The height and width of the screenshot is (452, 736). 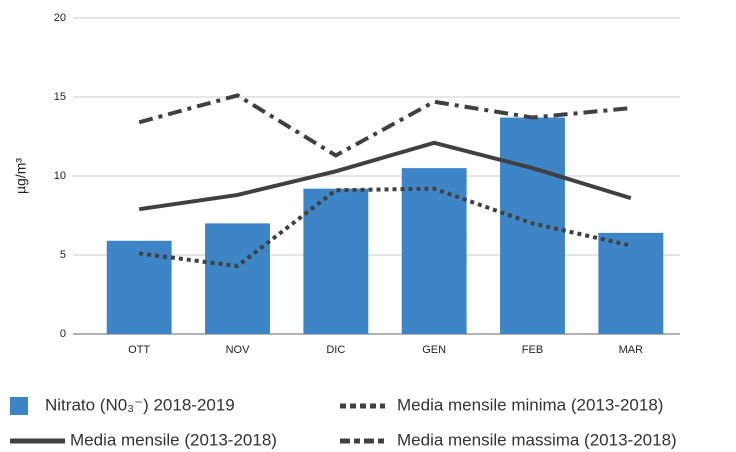 What do you see at coordinates (434, 350) in the screenshot?
I see `x-tick-label: GEN` at bounding box center [434, 350].